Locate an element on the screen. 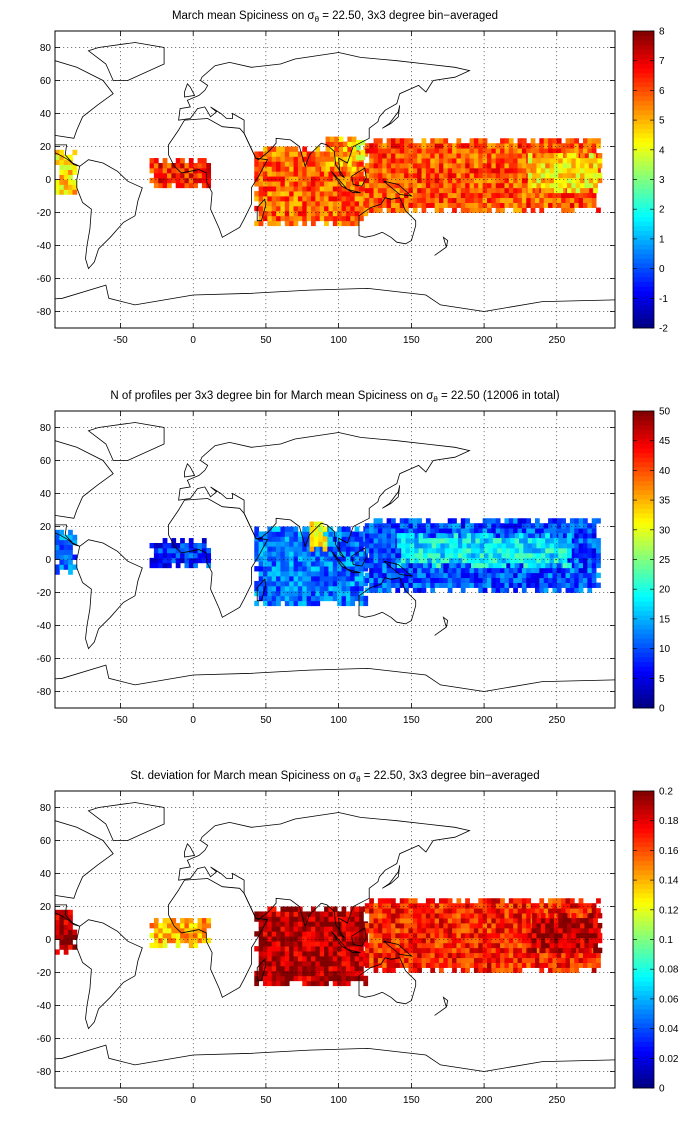  y-tick-label: -20 is located at coordinates (44, 213).